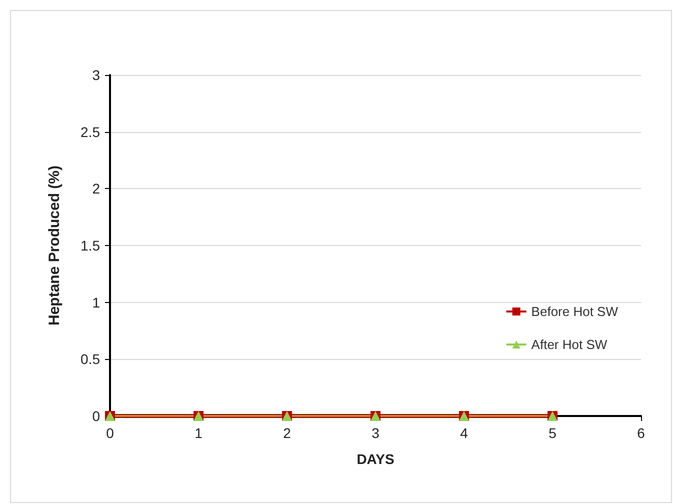 This screenshot has height=504, width=673. What do you see at coordinates (287, 433) in the screenshot?
I see `x-tick-label: 2` at bounding box center [287, 433].